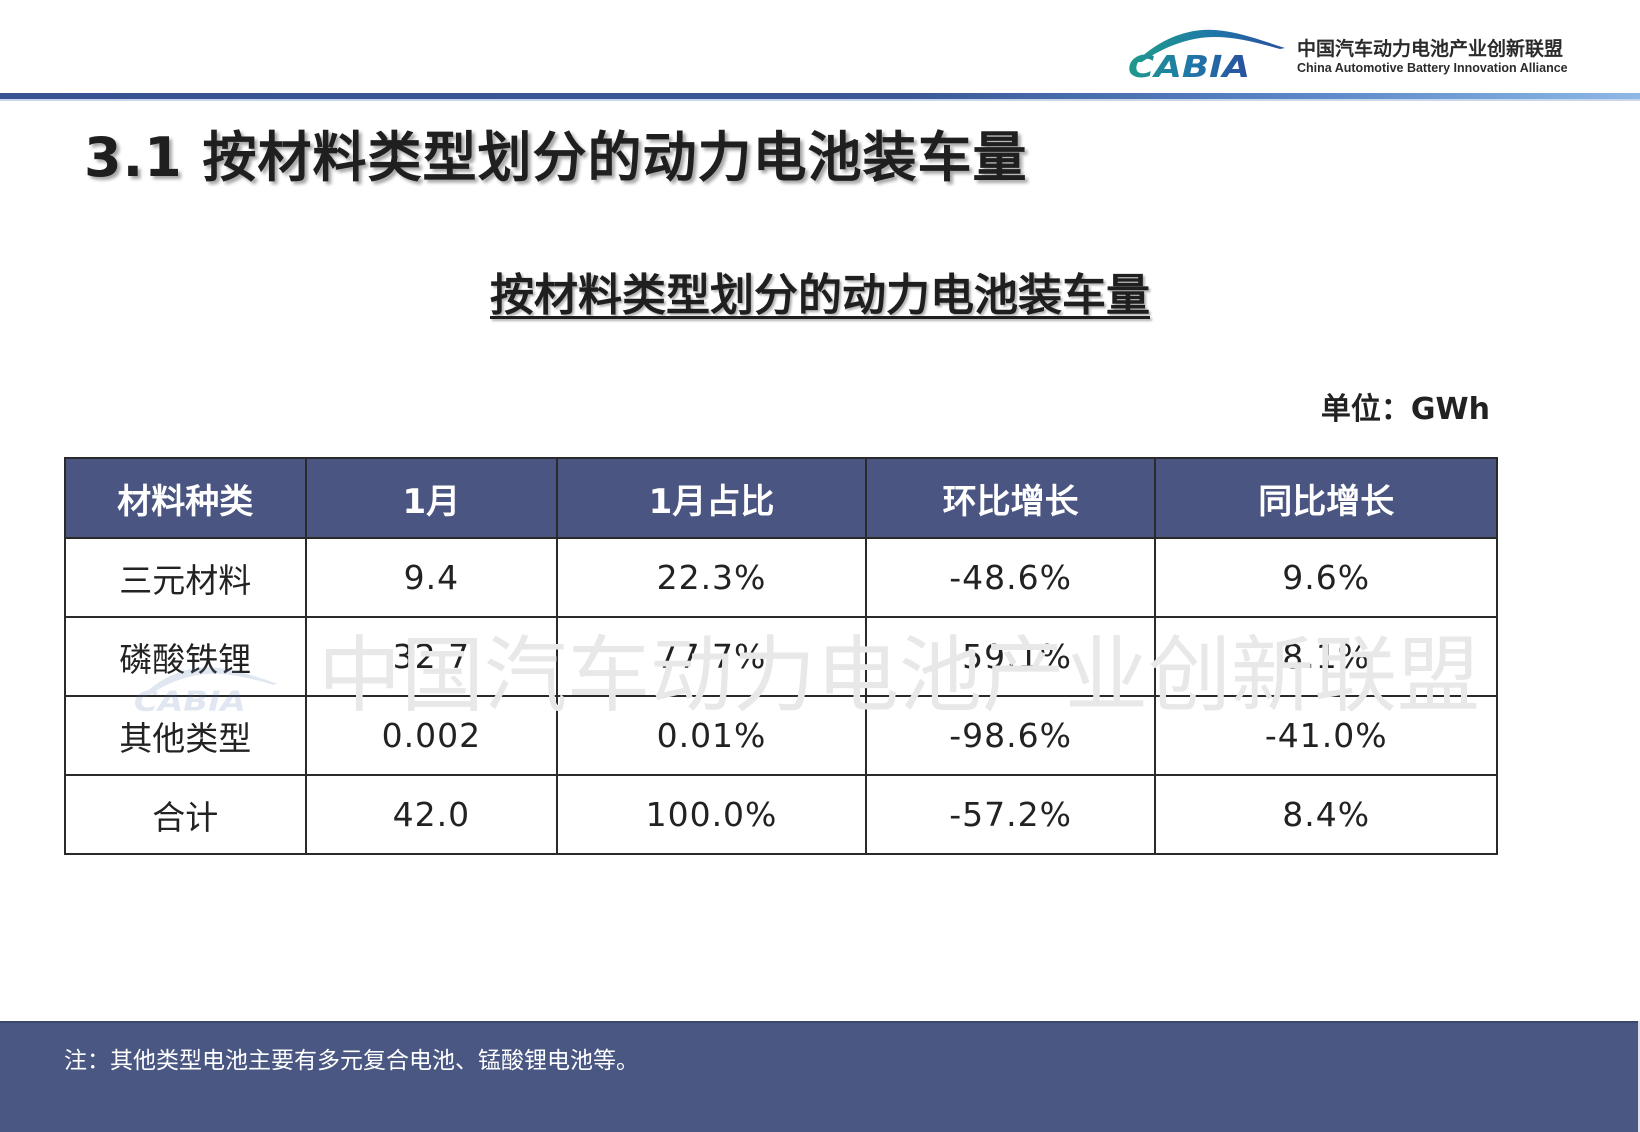 The image size is (1640, 1132). Describe the element at coordinates (1010, 577) in the screenshot. I see `mom-growth: -48.6%` at that location.